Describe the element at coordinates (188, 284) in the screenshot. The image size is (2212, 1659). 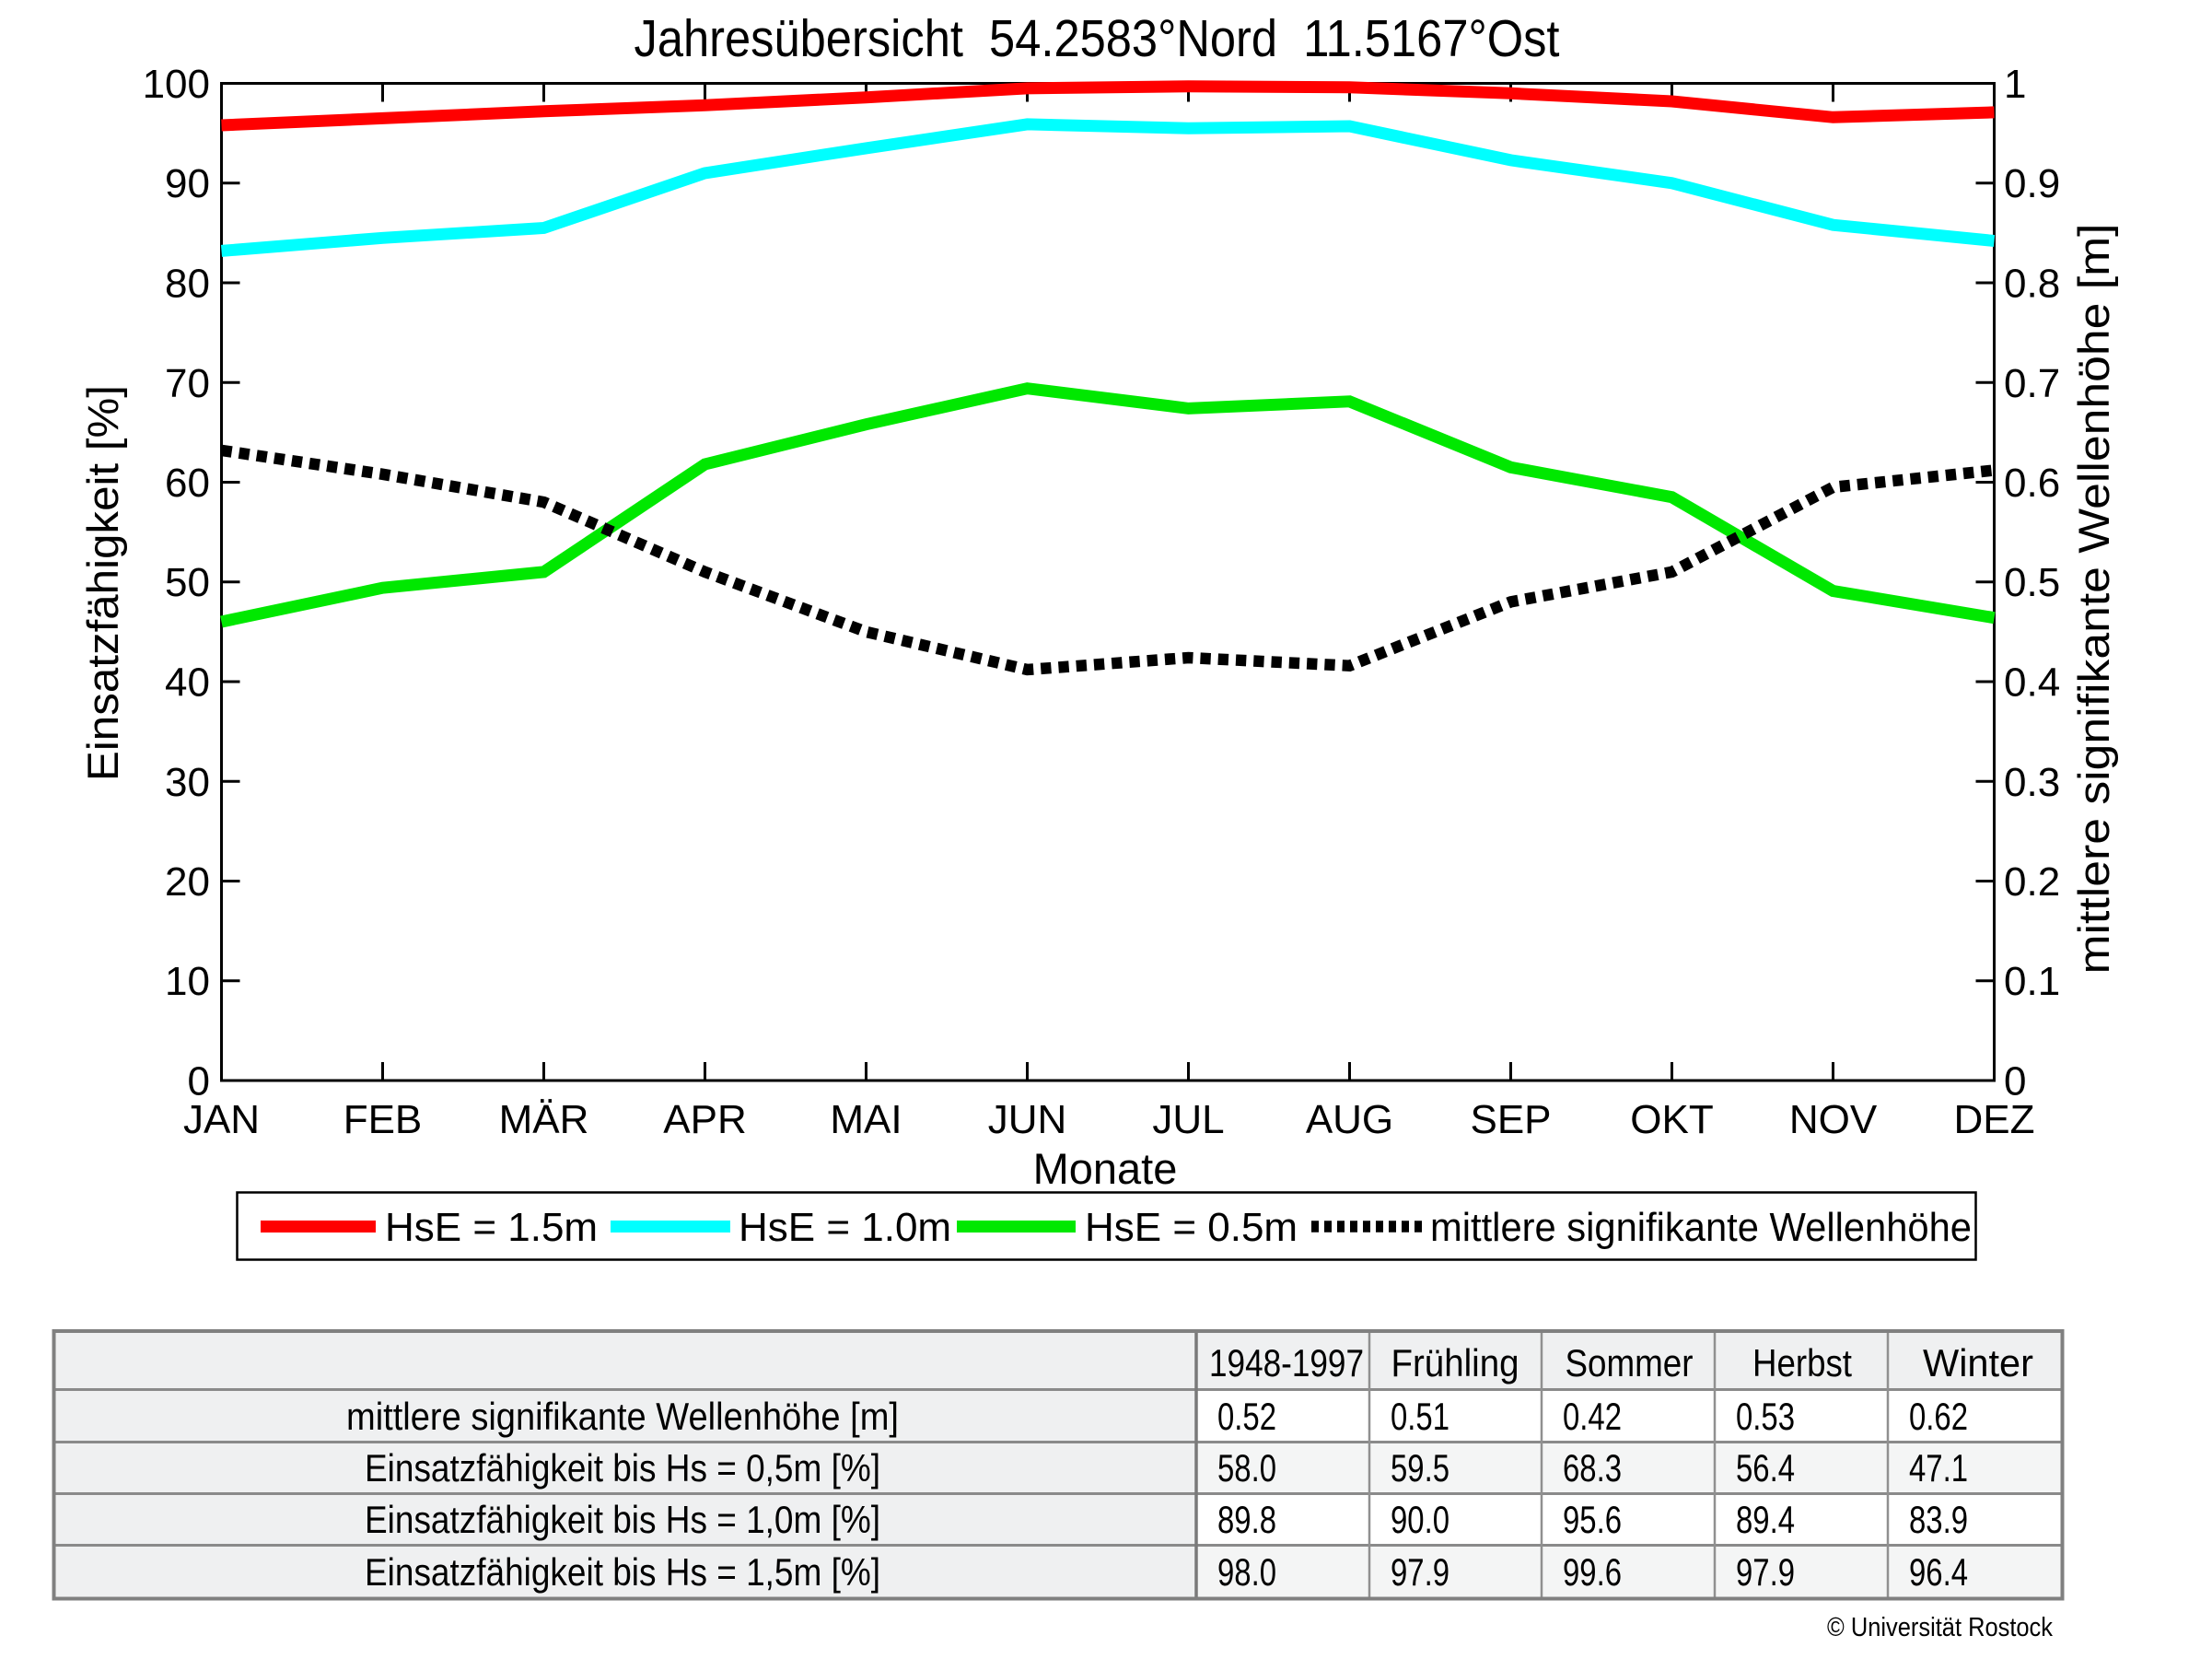
I see `svg-text: 80` at that location.